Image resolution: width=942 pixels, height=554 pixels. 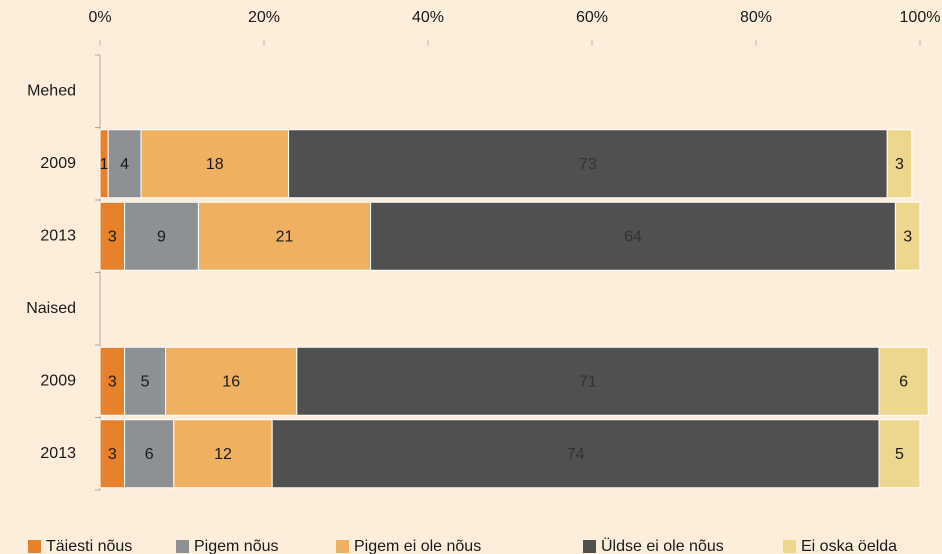 What do you see at coordinates (99, 17) in the screenshot?
I see `x-tick-label: 0%` at bounding box center [99, 17].